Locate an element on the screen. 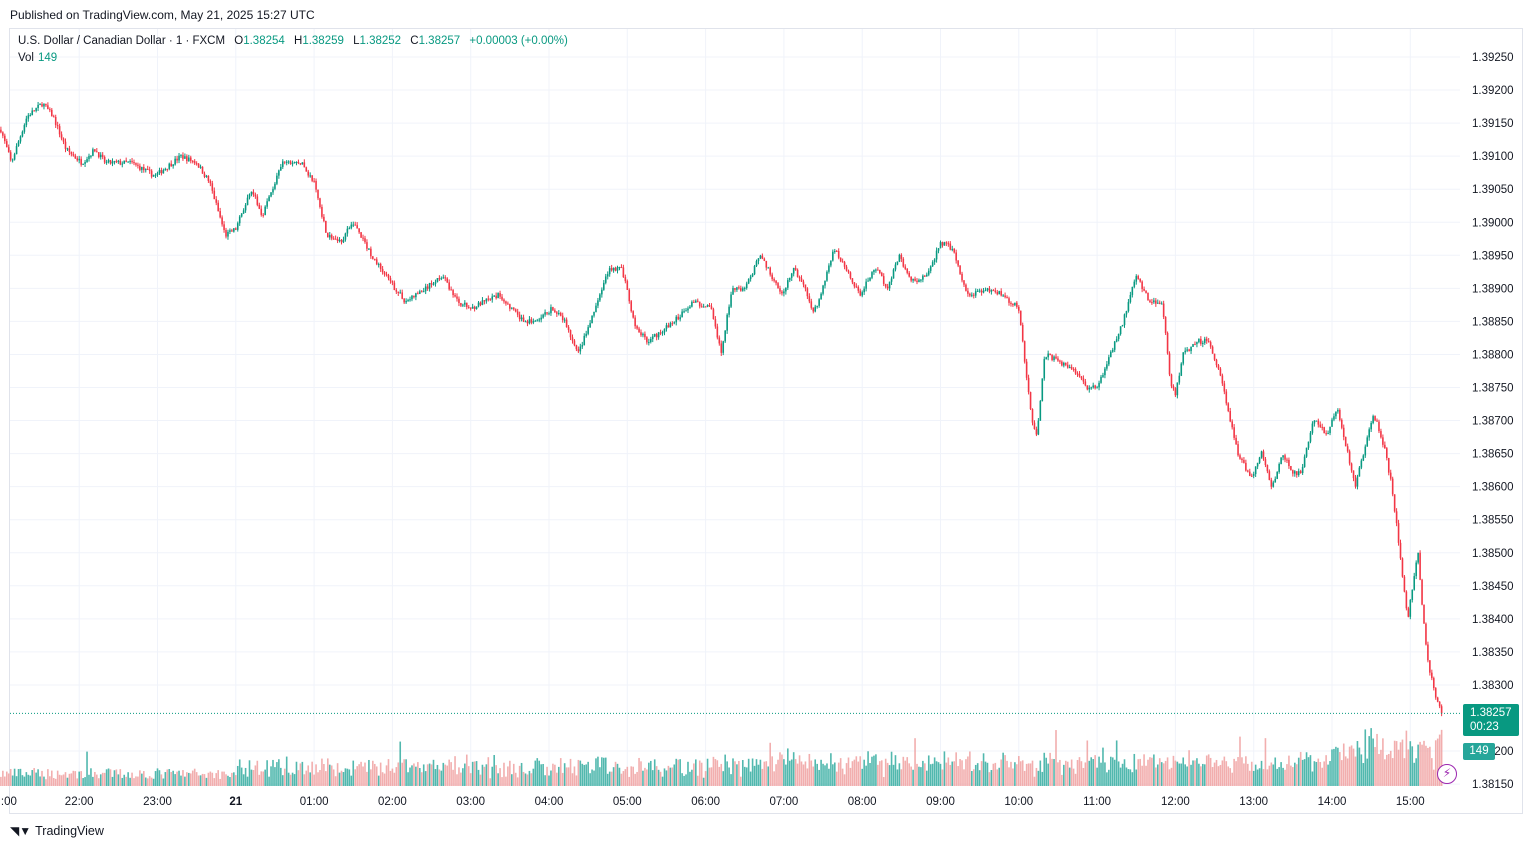 The width and height of the screenshot is (1534, 850). high-label: H is located at coordinates (298, 41).